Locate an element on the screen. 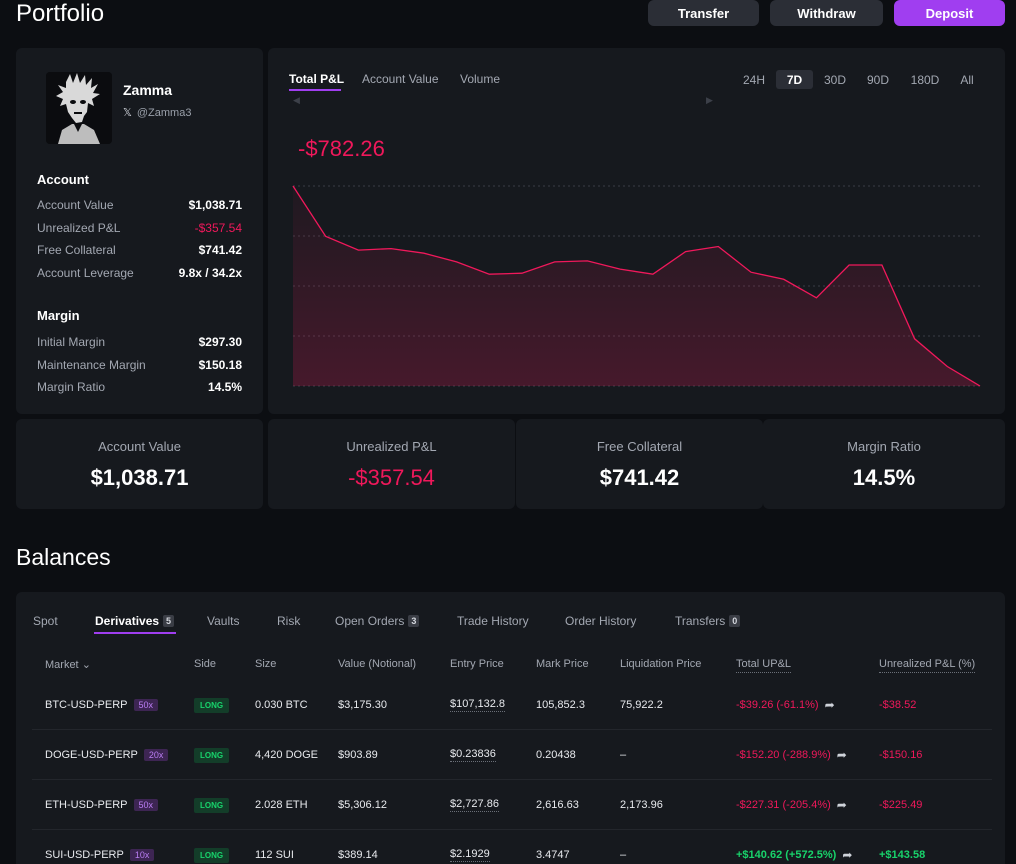  entry-price-cell: $2,727.86 is located at coordinates (474, 805).